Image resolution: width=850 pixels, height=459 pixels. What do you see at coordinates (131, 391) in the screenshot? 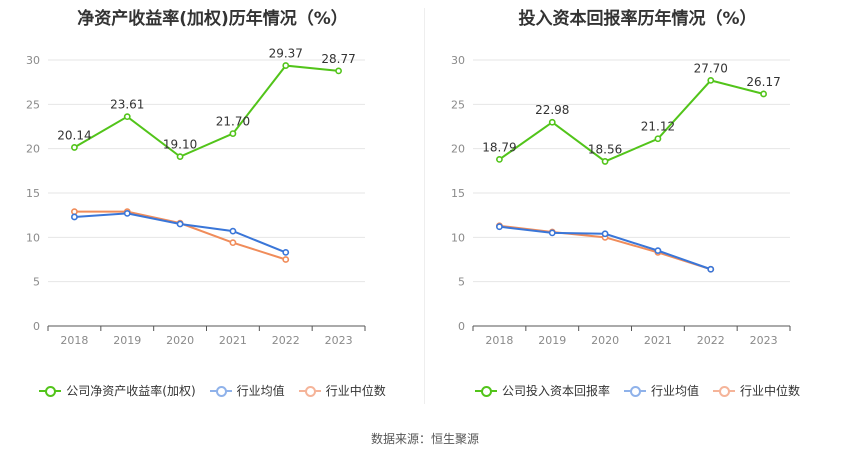
I see `legend-label: 公司净资产收益率(加权)` at bounding box center [131, 391].